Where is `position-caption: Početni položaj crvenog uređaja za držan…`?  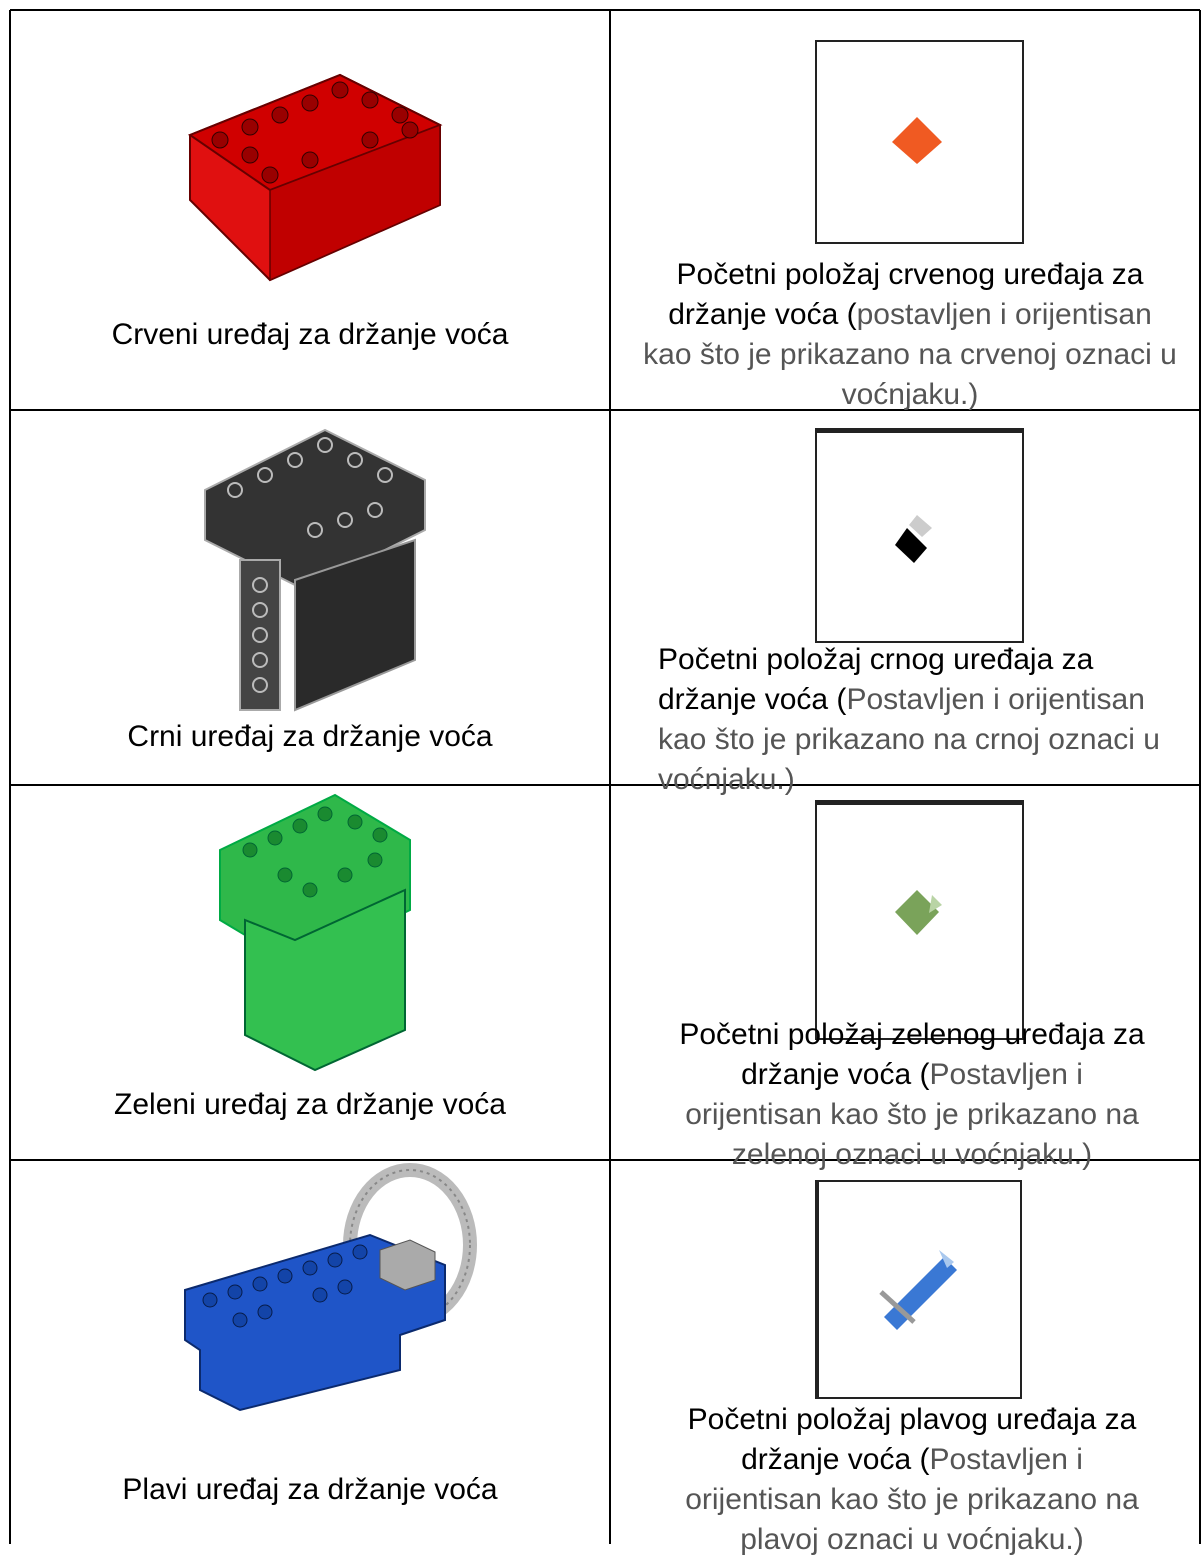 position-caption: Početni položaj crvenog uređaja za držan… is located at coordinates (910, 335).